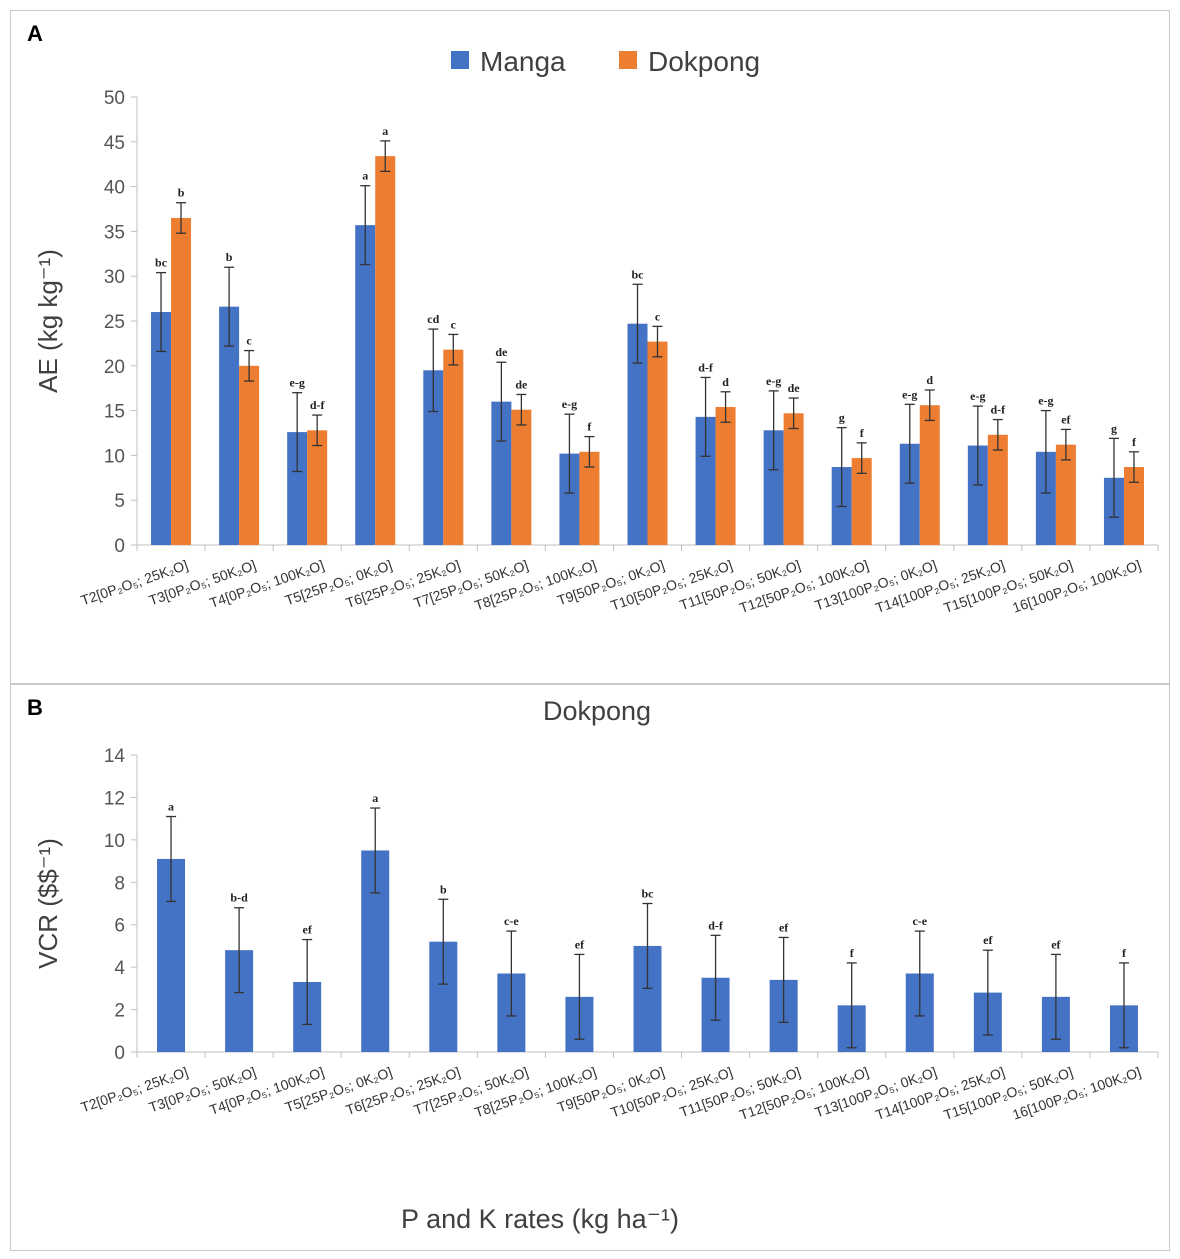  I want to click on y-tick-label: 2, so click(119, 1011).